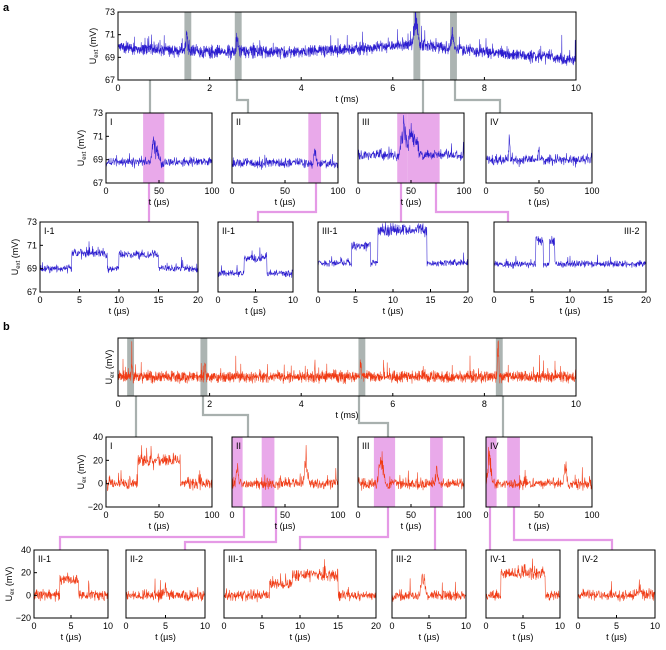 The width and height of the screenshot is (666, 650). Describe the element at coordinates (366, 446) in the screenshot. I see `subplot-label: III` at that location.